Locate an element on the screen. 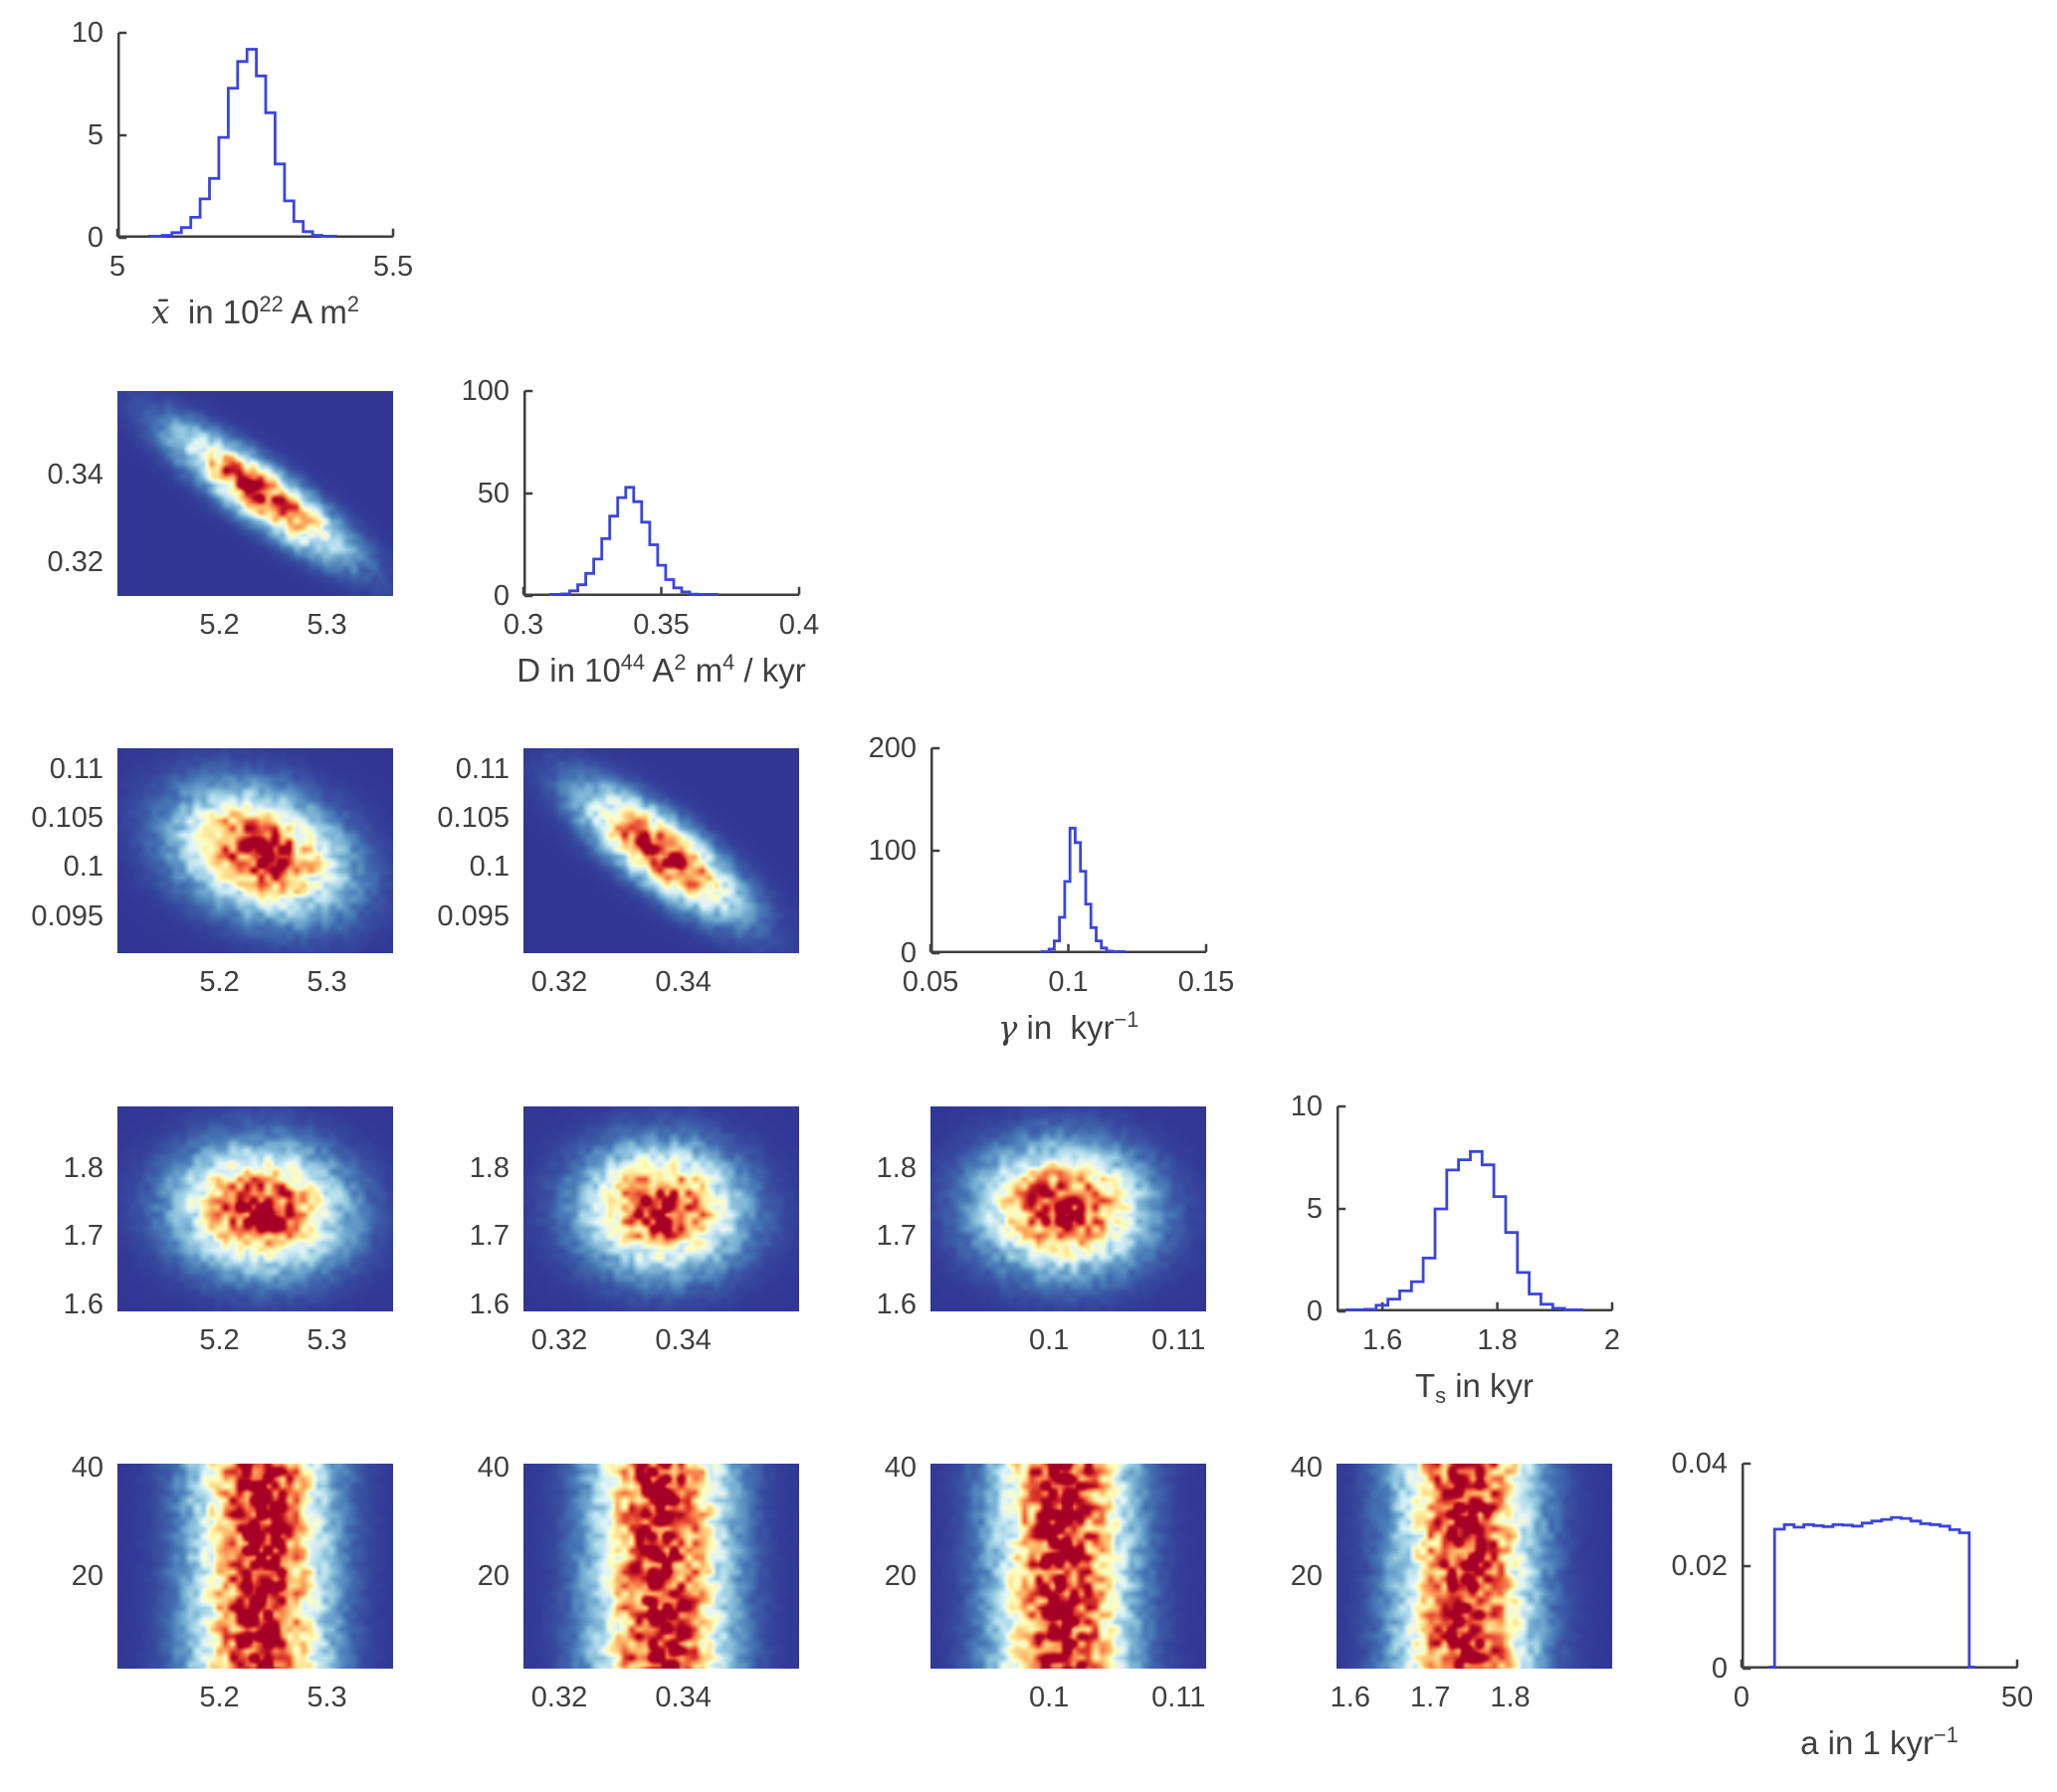  label-superscript: 22 is located at coordinates (271, 304).